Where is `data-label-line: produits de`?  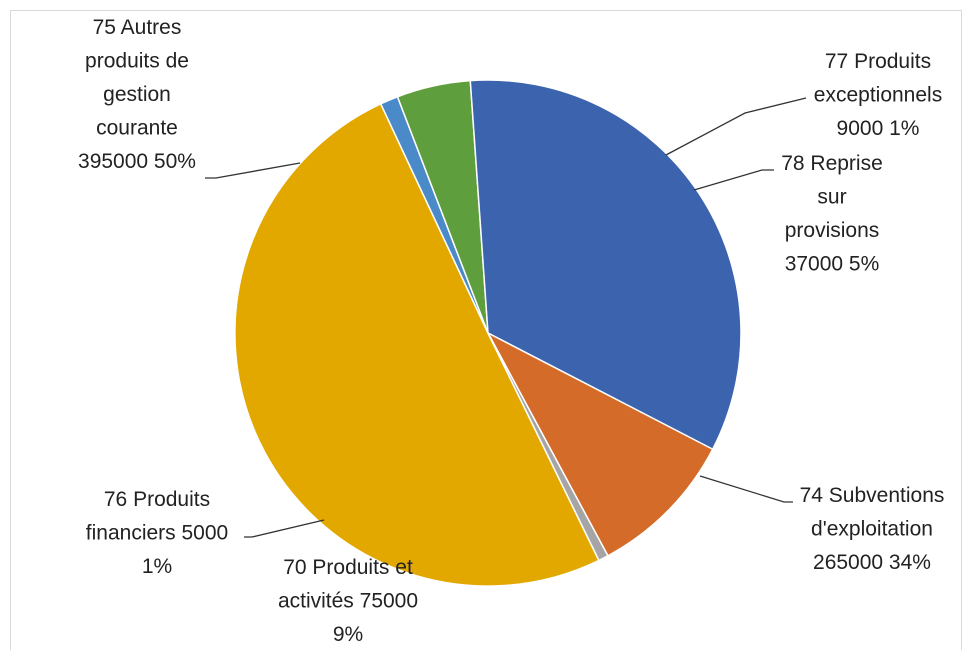
data-label-line: produits de is located at coordinates (137, 61).